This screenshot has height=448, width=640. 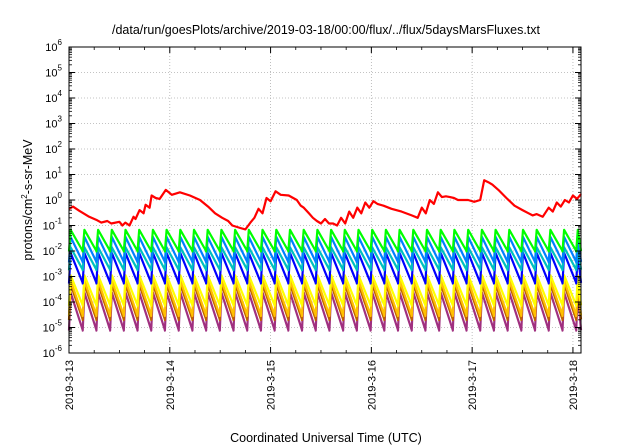 What do you see at coordinates (272, 385) in the screenshot?
I see `x-tick-label: 2019-3-15` at bounding box center [272, 385].